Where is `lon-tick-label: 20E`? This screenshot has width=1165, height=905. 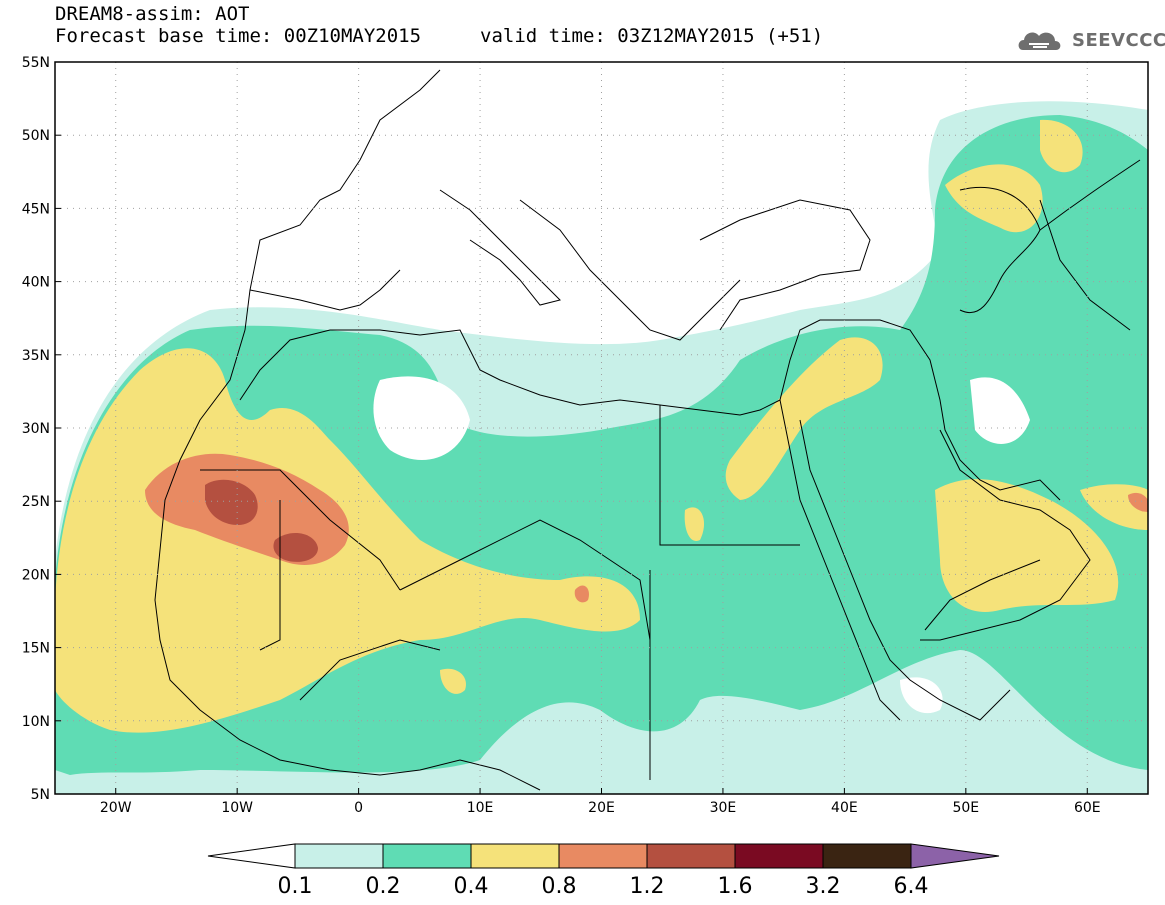
lon-tick-label: 20E is located at coordinates (601, 808).